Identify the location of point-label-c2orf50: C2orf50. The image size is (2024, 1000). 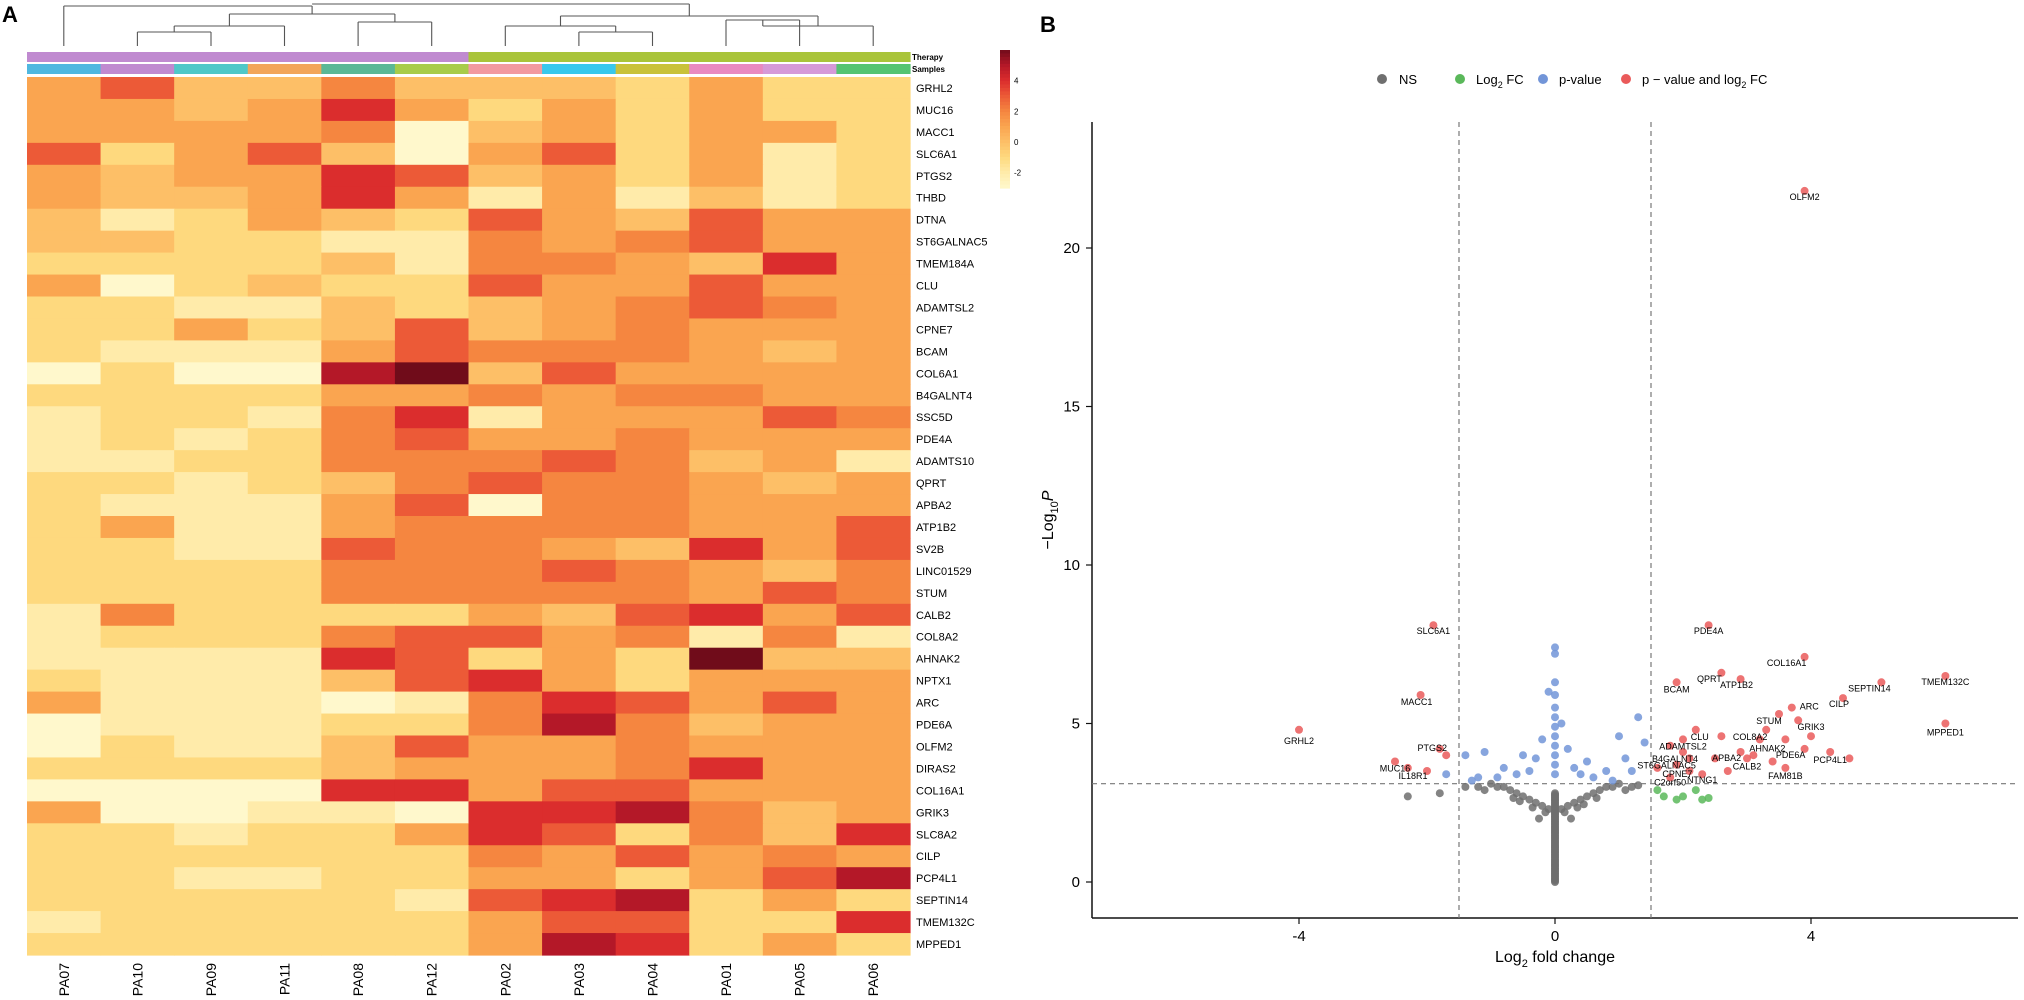
(1670, 782).